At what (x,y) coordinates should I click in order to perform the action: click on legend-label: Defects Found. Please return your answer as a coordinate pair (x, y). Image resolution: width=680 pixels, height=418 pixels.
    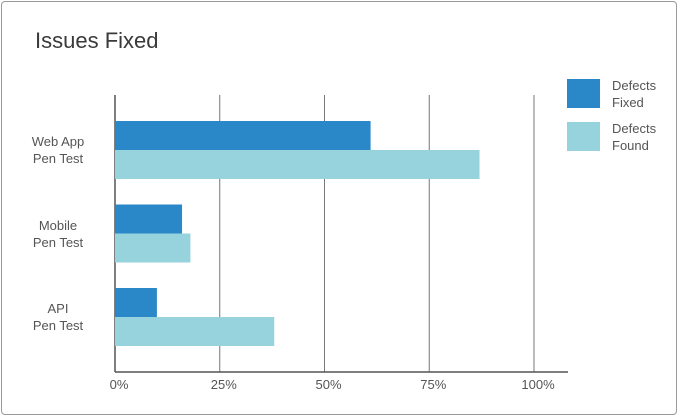
    Looking at the image, I should click on (634, 137).